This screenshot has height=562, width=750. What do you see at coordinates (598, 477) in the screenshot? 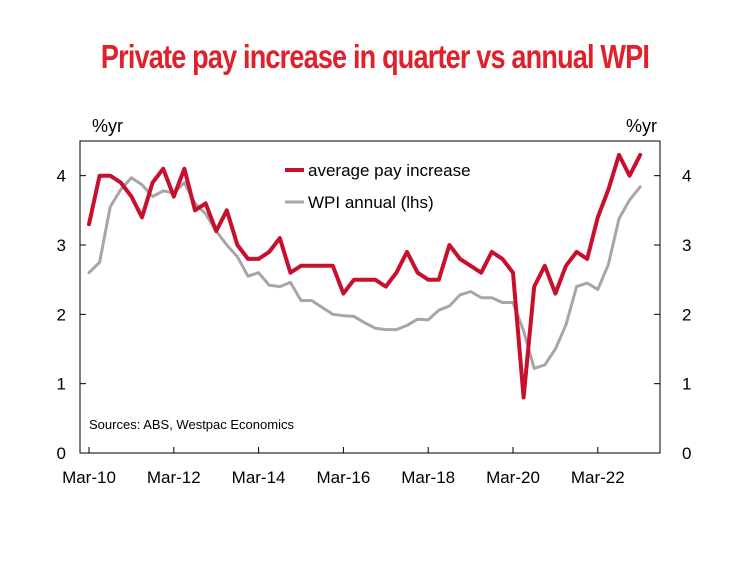
I see `x-tick-label-6: Mar-22` at bounding box center [598, 477].